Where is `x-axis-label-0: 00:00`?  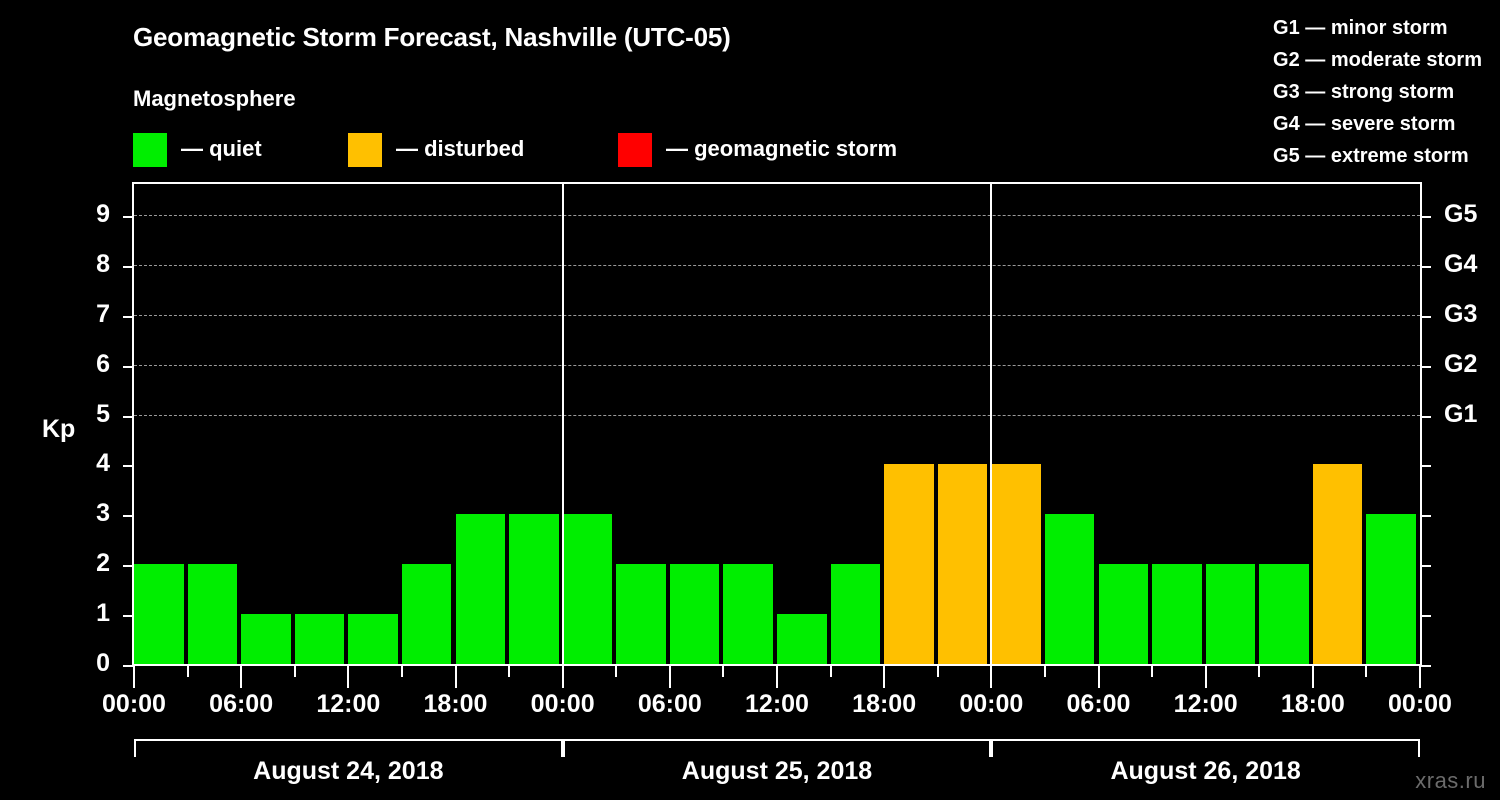 x-axis-label-0: 00:00 is located at coordinates (134, 704).